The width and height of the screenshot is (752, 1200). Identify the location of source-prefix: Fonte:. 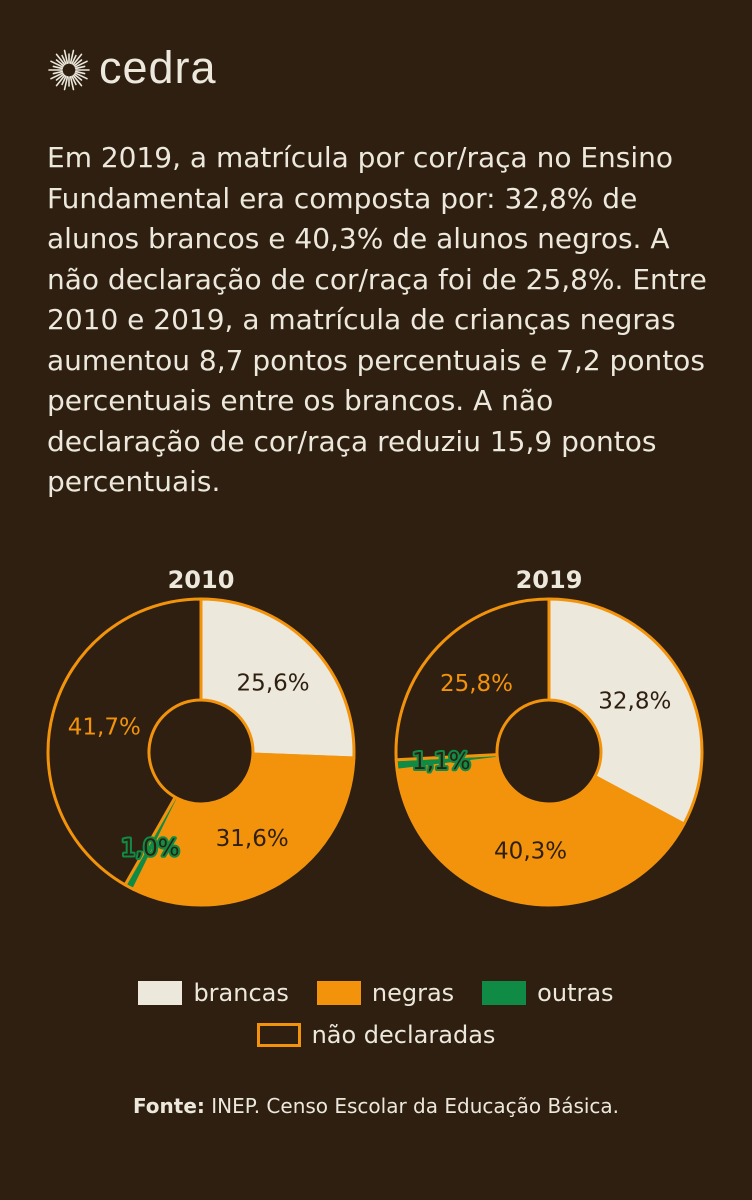
(168, 1106).